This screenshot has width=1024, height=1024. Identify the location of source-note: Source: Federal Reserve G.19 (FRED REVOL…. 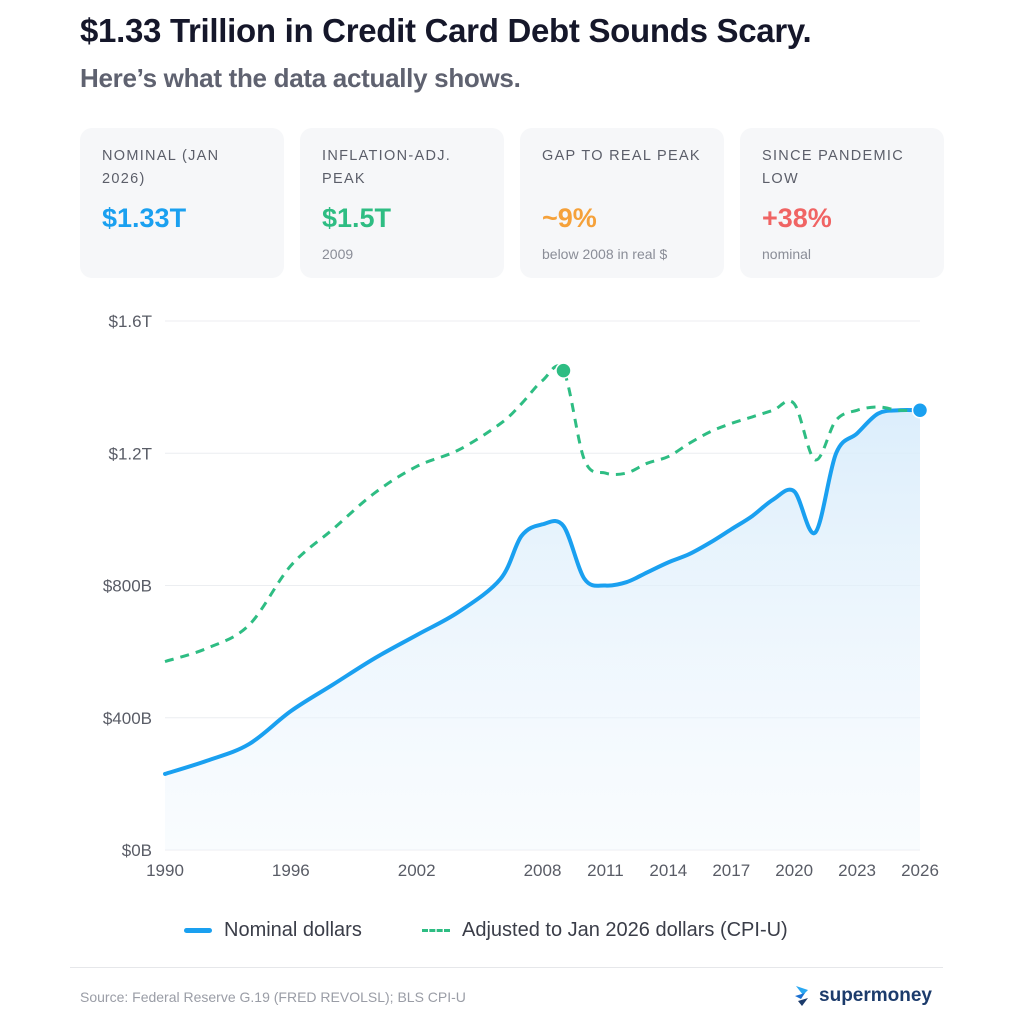
(273, 997).